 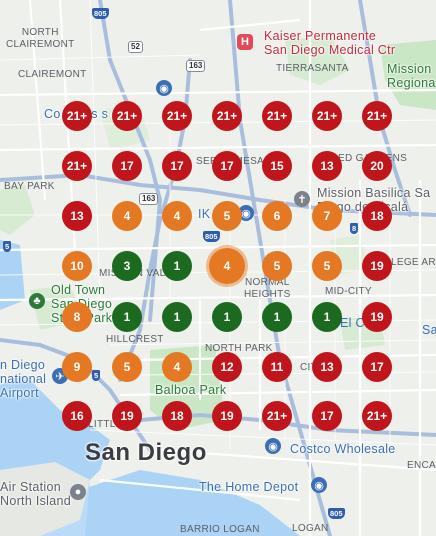 I want to click on cluster-marker: 16, so click(x=77, y=416).